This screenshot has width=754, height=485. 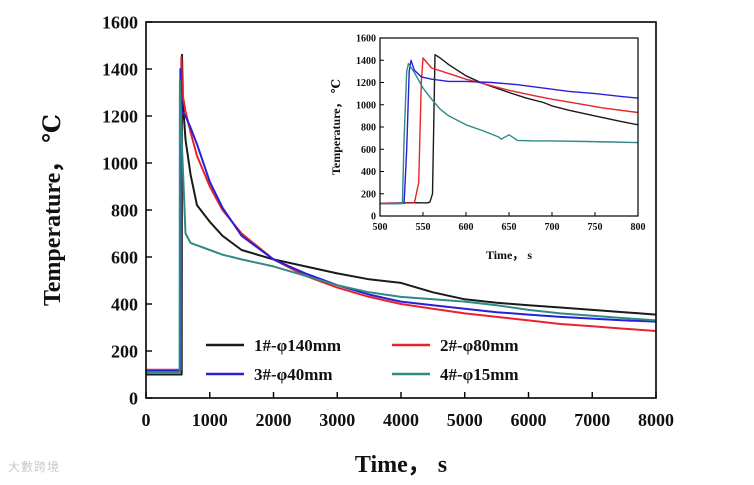 I want to click on legend-label-4: 4#-φ15mm, so click(x=479, y=374).